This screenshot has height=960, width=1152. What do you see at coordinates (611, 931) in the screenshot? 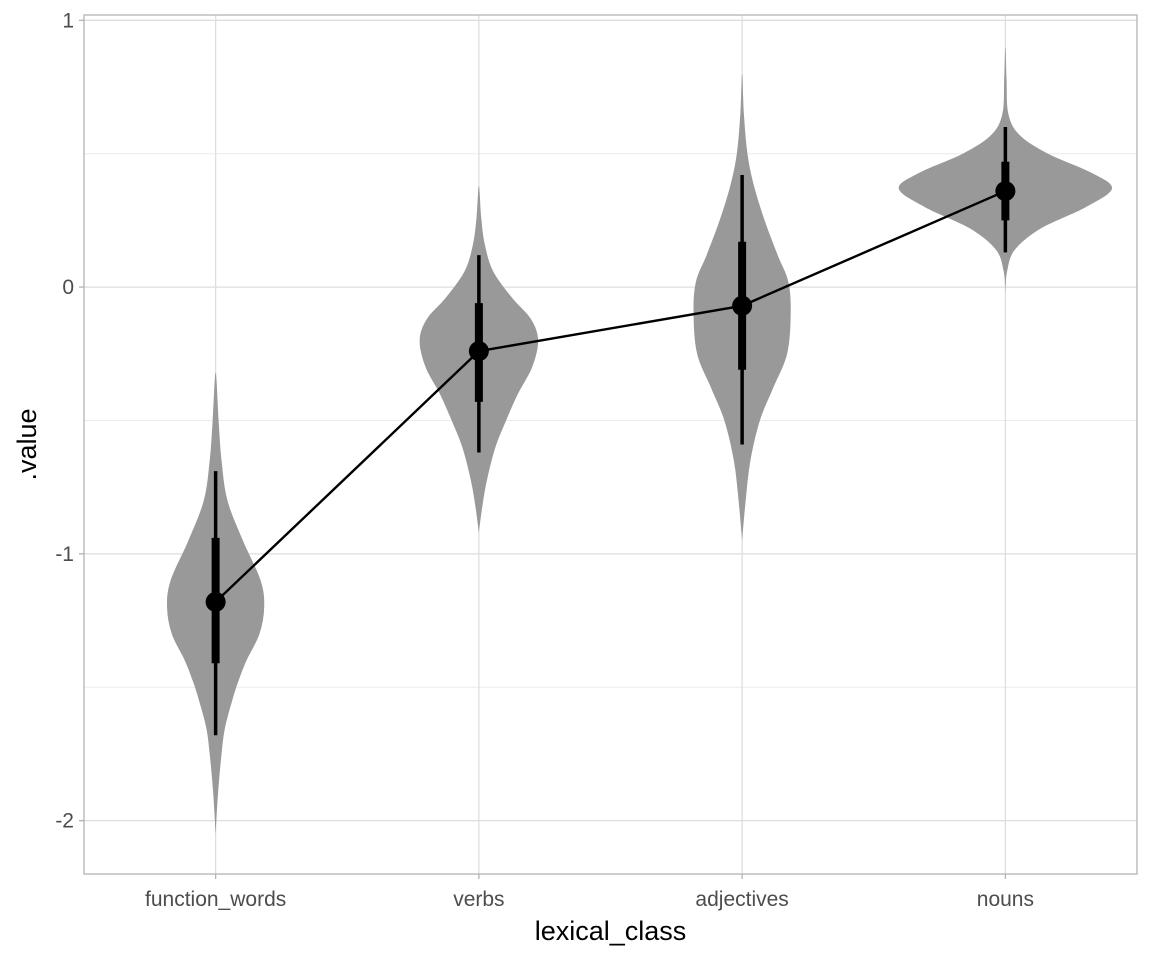
I see `x-axis-title: lexical_class` at bounding box center [611, 931].